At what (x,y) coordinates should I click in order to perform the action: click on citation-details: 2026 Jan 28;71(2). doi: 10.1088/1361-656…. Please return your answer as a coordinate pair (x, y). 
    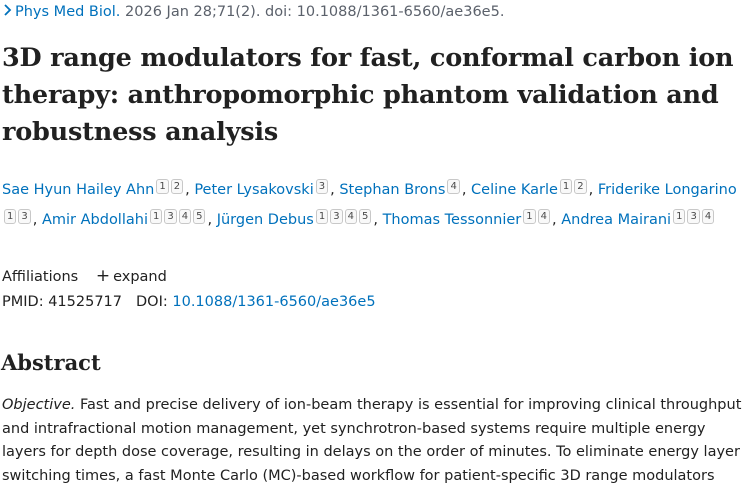
    Looking at the image, I should click on (312, 12).